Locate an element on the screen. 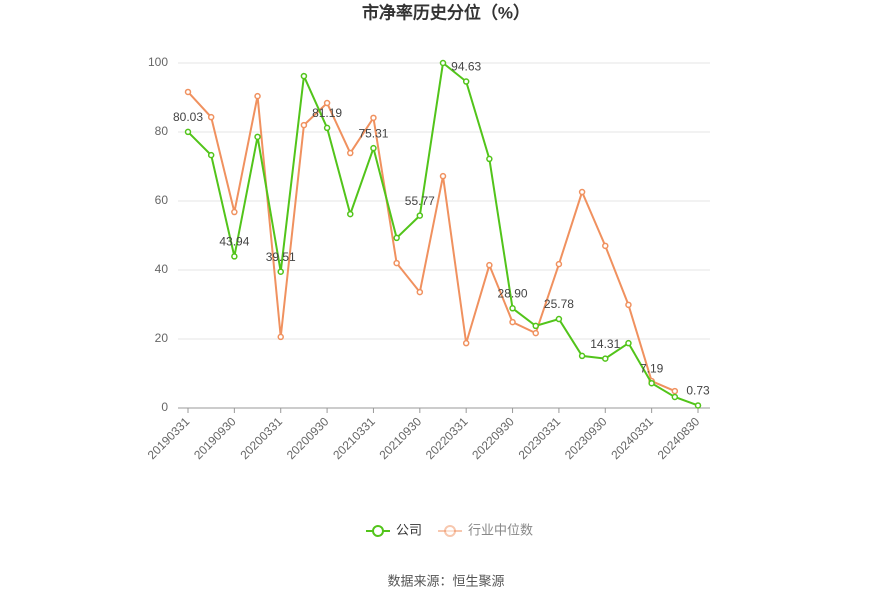 This screenshot has width=893, height=603. x-tick-label: 20210930 is located at coordinates (401, 438).